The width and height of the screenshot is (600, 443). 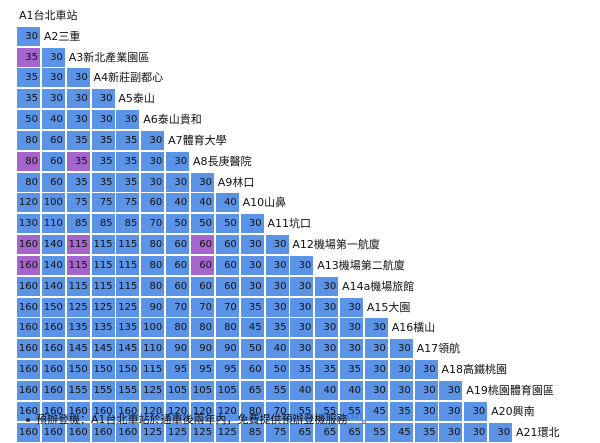 What do you see at coordinates (153, 307) in the screenshot?
I see `fare-cell: 90` at bounding box center [153, 307].